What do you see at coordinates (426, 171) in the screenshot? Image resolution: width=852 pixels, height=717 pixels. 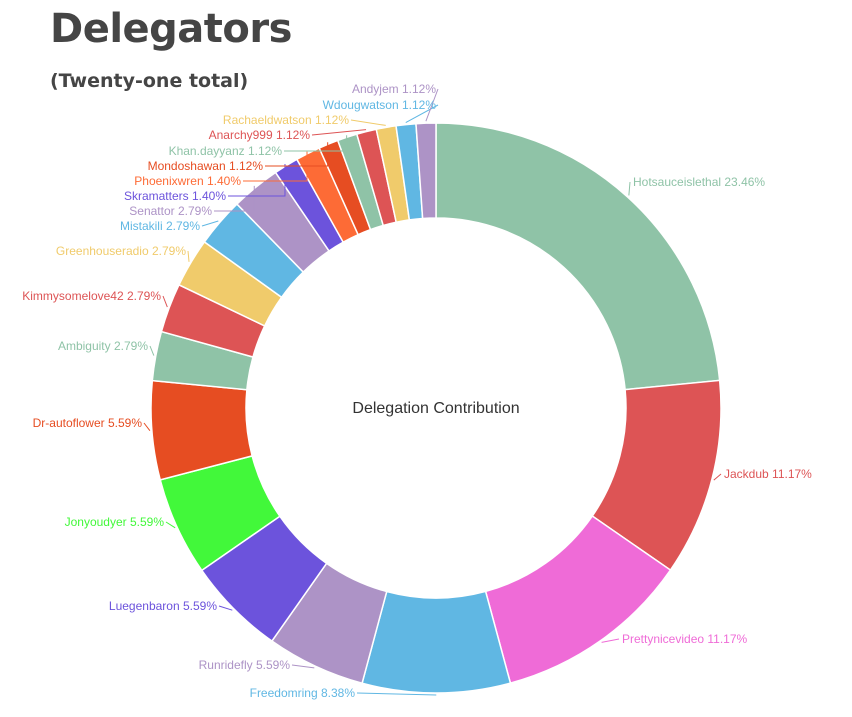 I see `slice-andyjem` at bounding box center [426, 171].